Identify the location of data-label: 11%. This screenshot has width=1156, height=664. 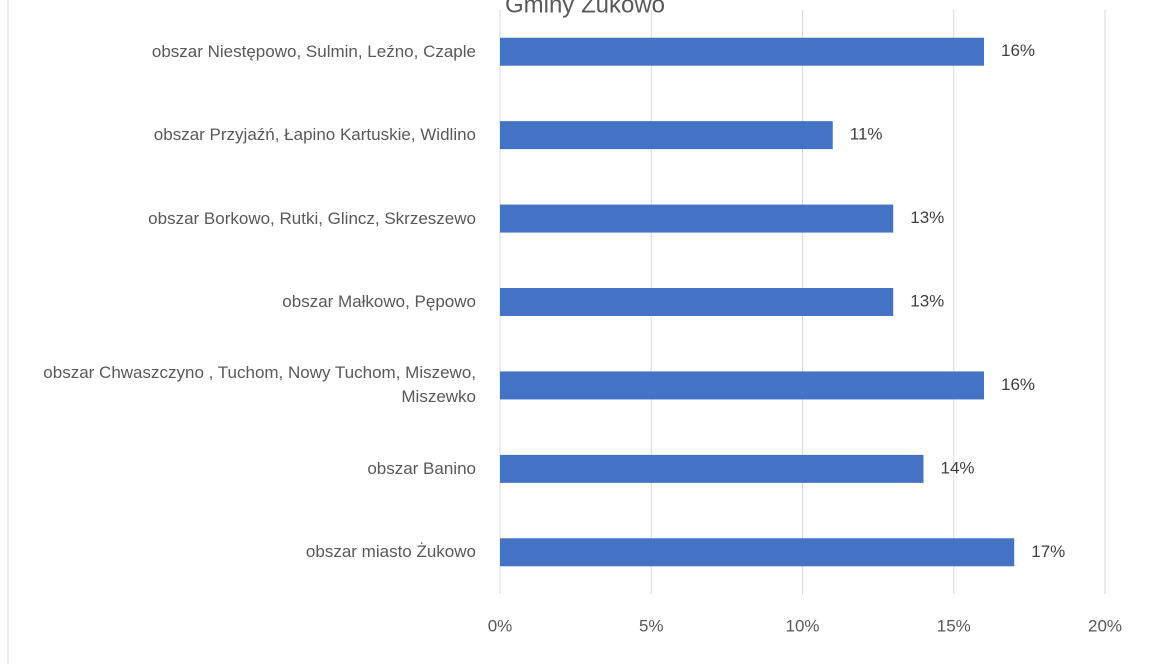
(866, 134).